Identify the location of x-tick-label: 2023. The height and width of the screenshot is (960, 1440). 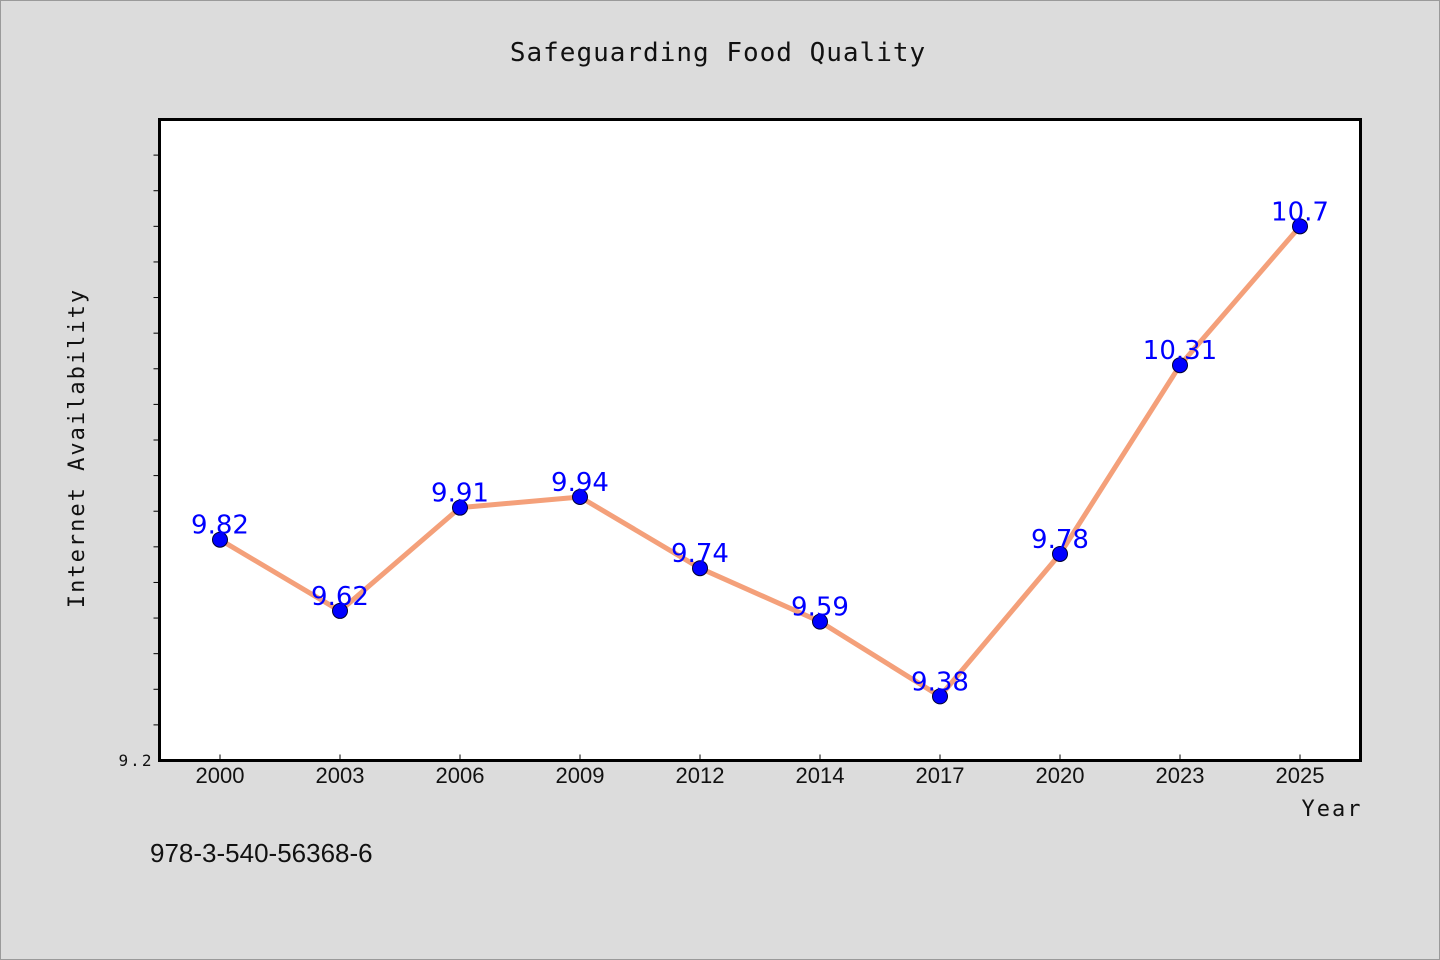
(1180, 775).